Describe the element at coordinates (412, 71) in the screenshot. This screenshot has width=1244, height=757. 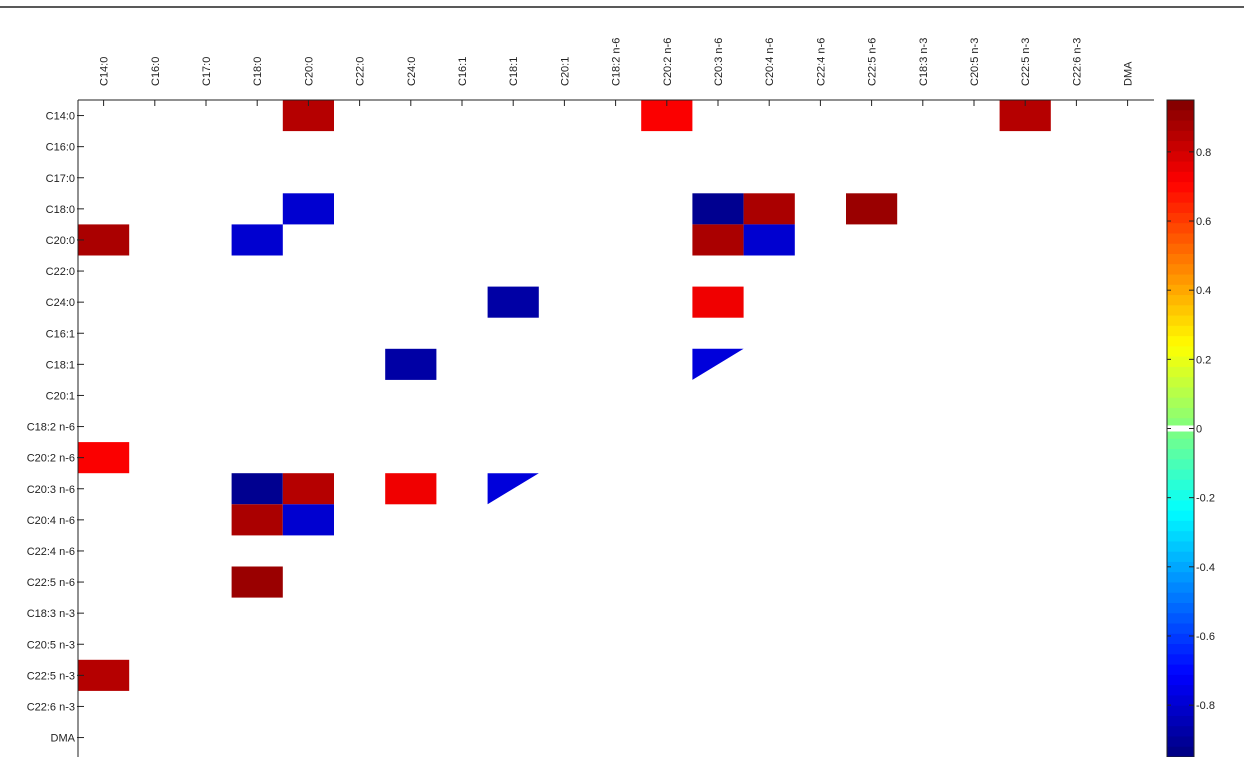
I see `x-tick-label: C24:0` at that location.